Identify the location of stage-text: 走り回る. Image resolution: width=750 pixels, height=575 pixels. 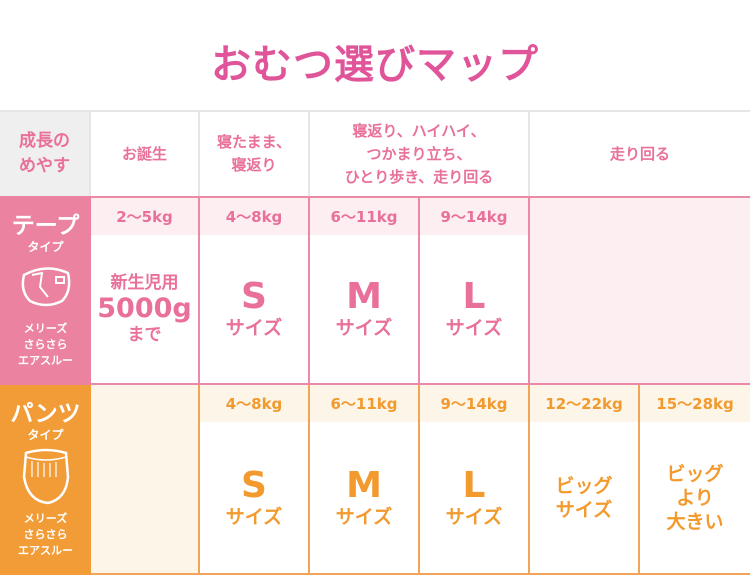
(639, 153).